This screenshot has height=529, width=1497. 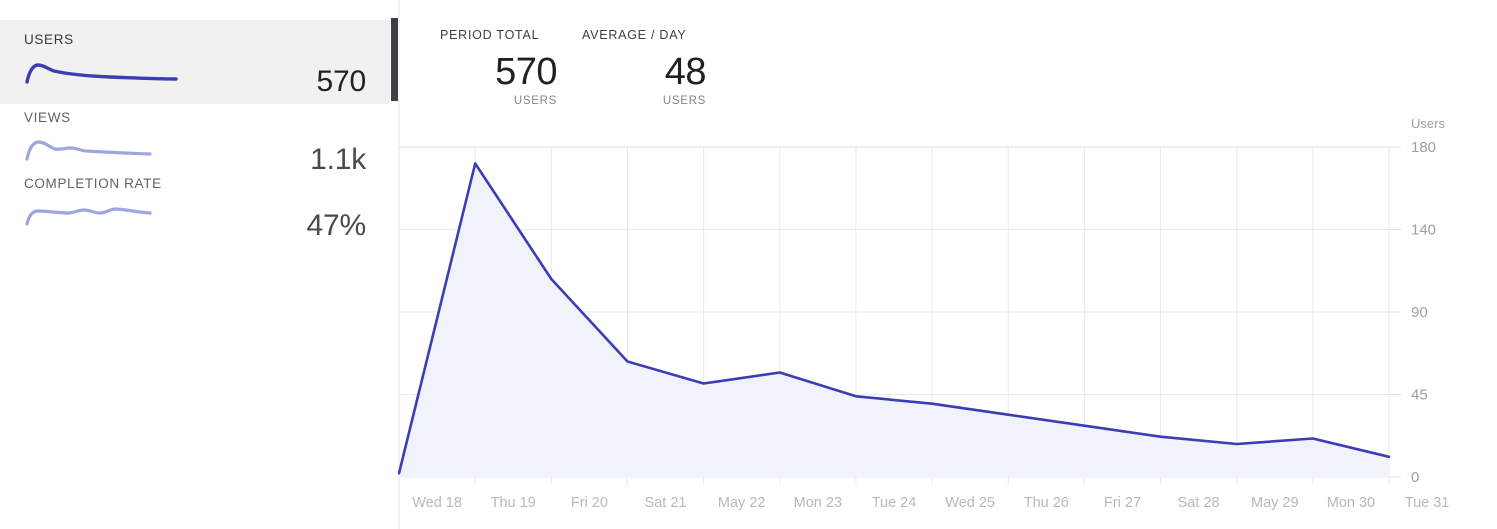 What do you see at coordinates (589, 503) in the screenshot?
I see `svg-text: Fri 20` at bounding box center [589, 503].